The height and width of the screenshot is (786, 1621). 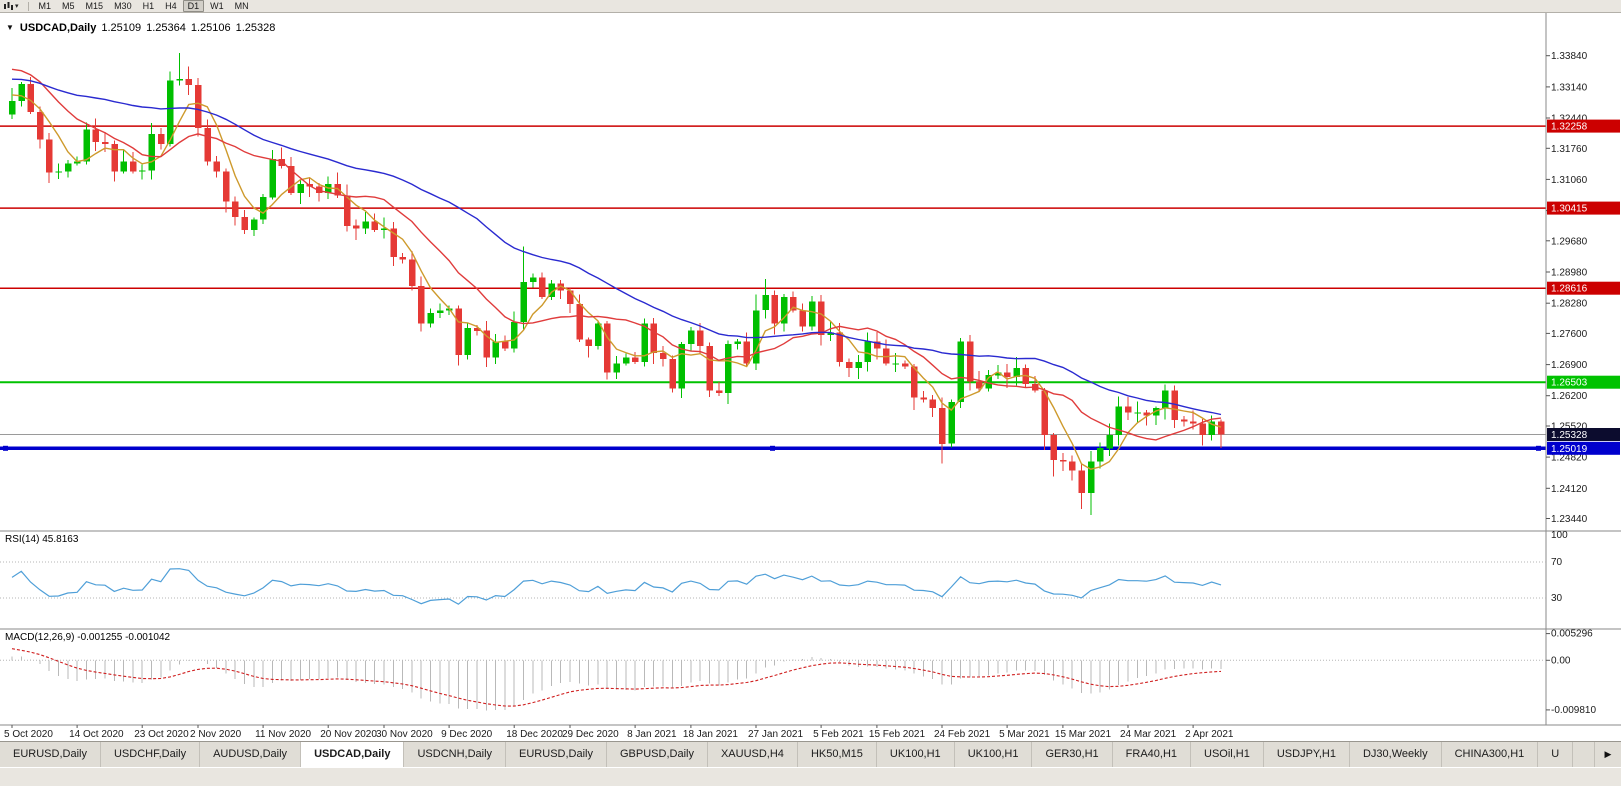 What do you see at coordinates (8, 5) in the screenshot?
I see `candlestick-chart-icon` at bounding box center [8, 5].